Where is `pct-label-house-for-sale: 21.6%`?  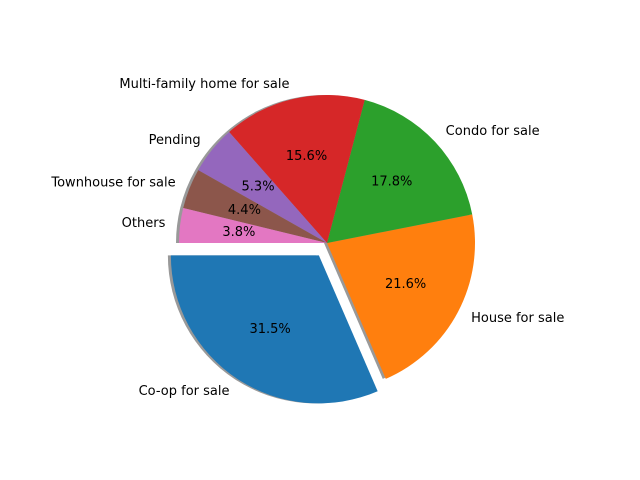
pct-label-house-for-sale: 21.6% is located at coordinates (405, 284).